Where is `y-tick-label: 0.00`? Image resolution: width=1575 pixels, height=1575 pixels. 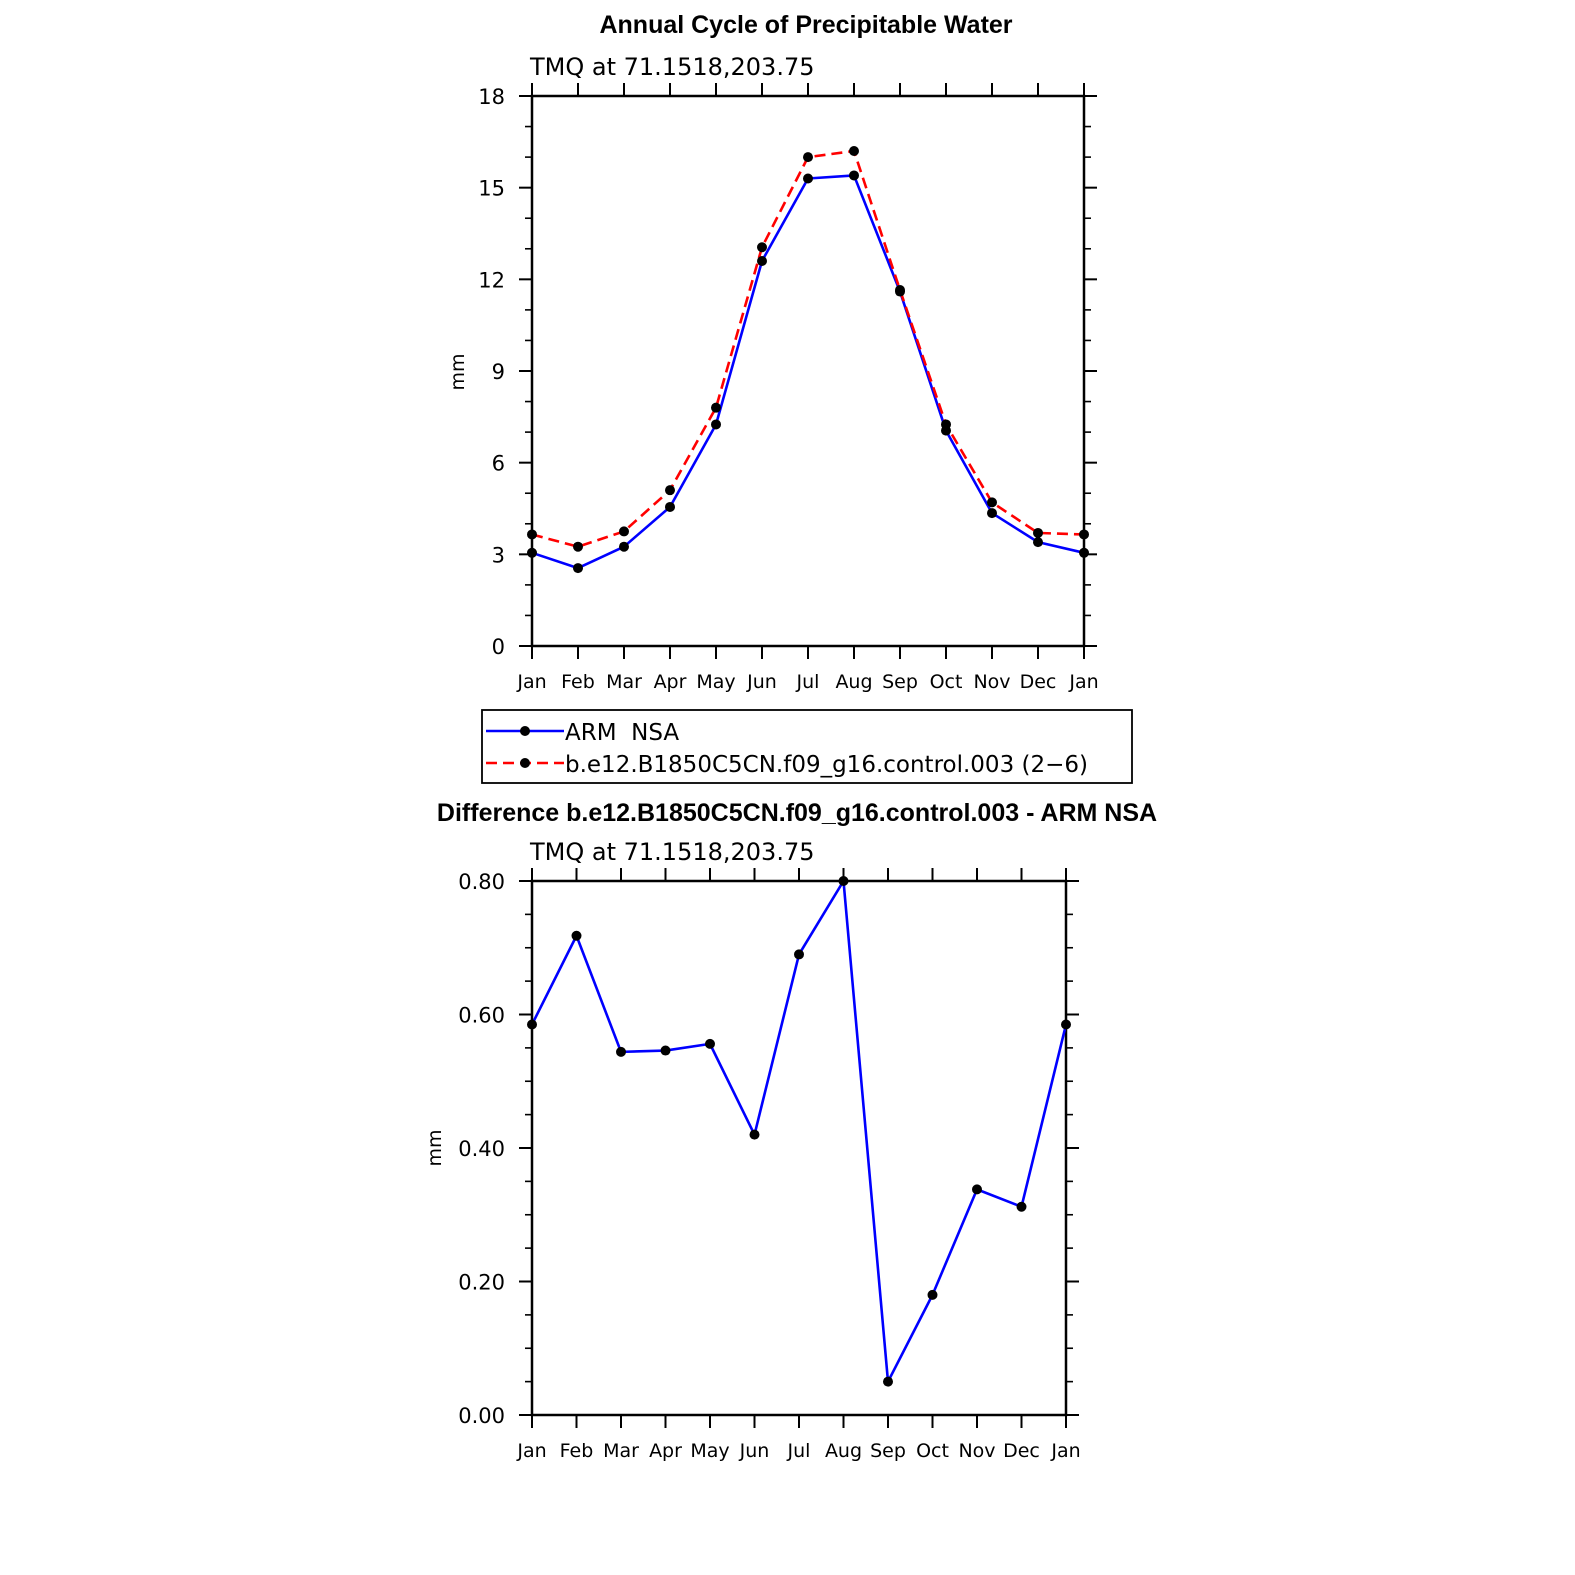
y-tick-label: 0.00 is located at coordinates (481, 1416).